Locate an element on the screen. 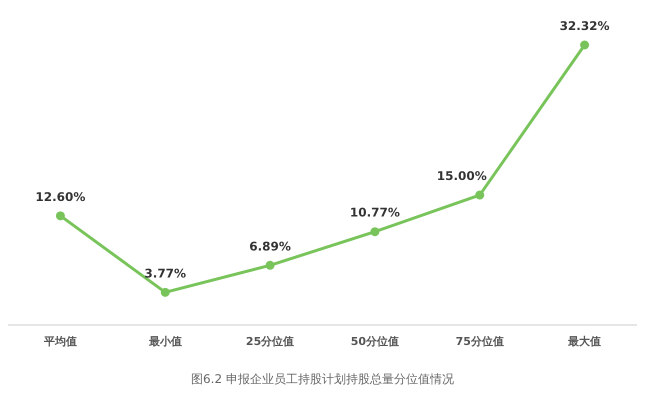  x-tick-label: 最大值 is located at coordinates (584, 341).